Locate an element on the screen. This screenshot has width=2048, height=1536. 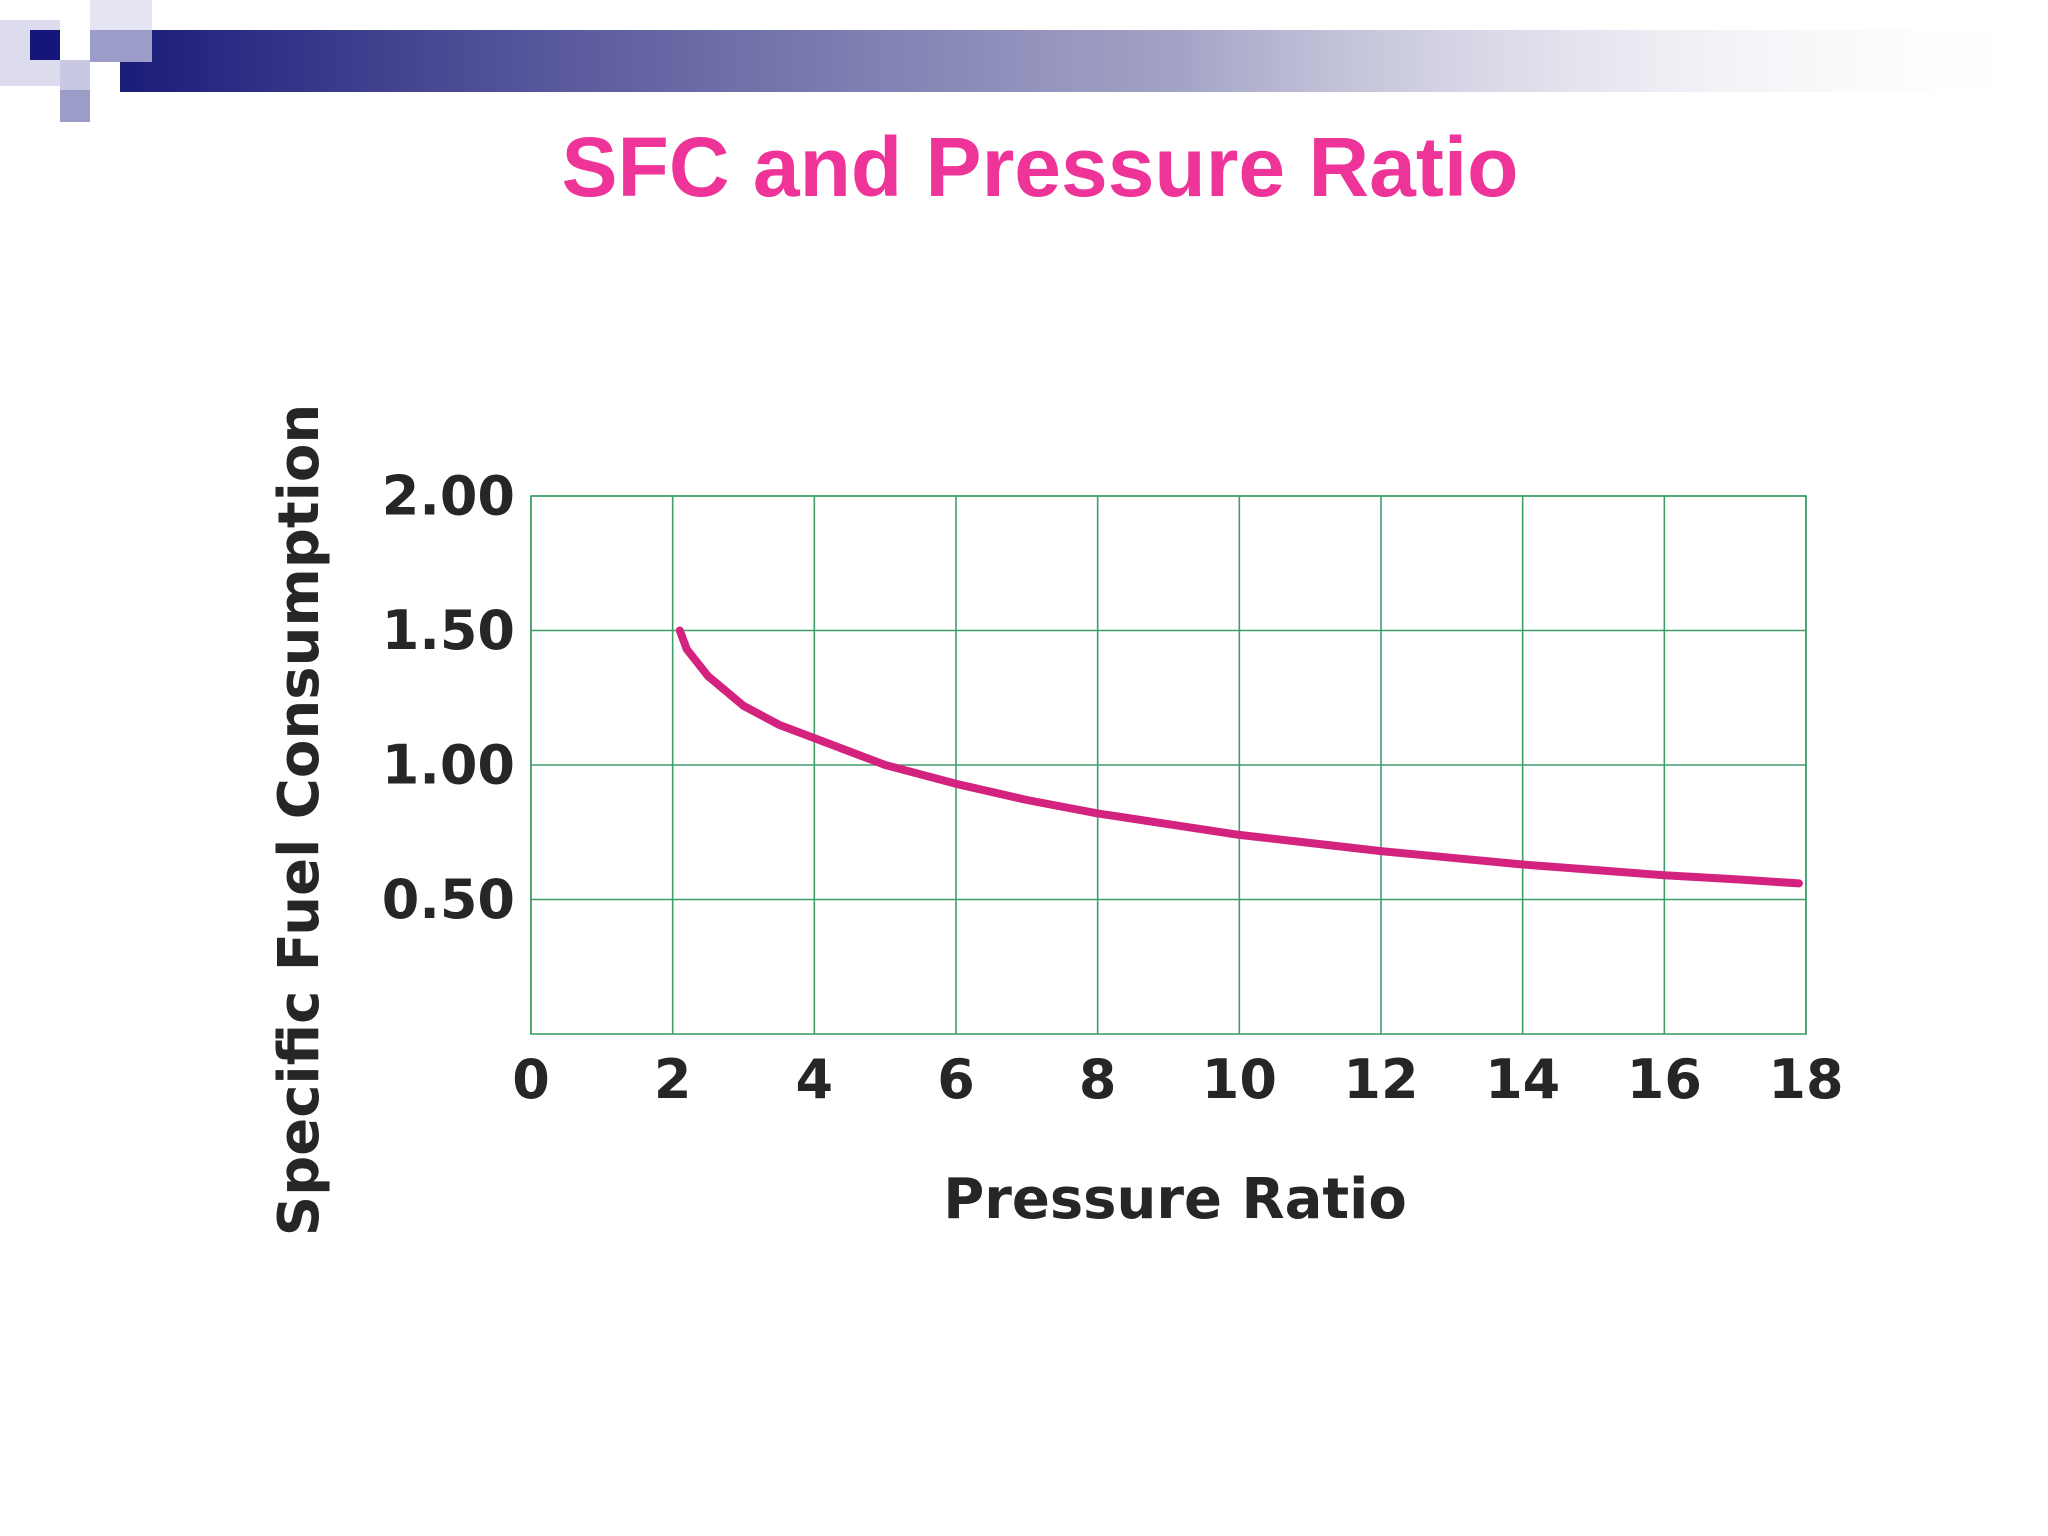
slide-title: SFC and Pressure Ratio is located at coordinates (1040, 167).